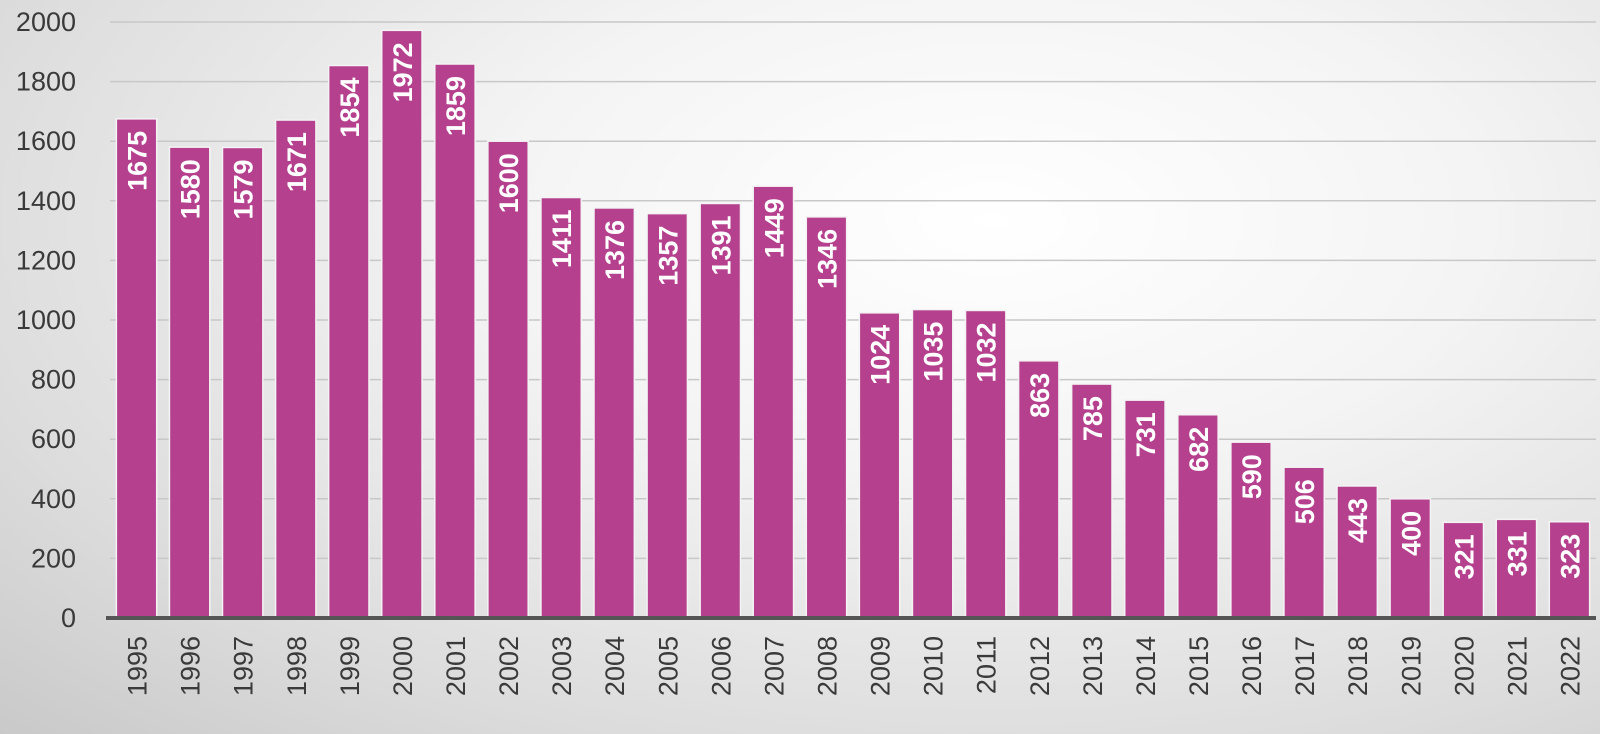  I want to click on data-label: 400, so click(1411, 533).